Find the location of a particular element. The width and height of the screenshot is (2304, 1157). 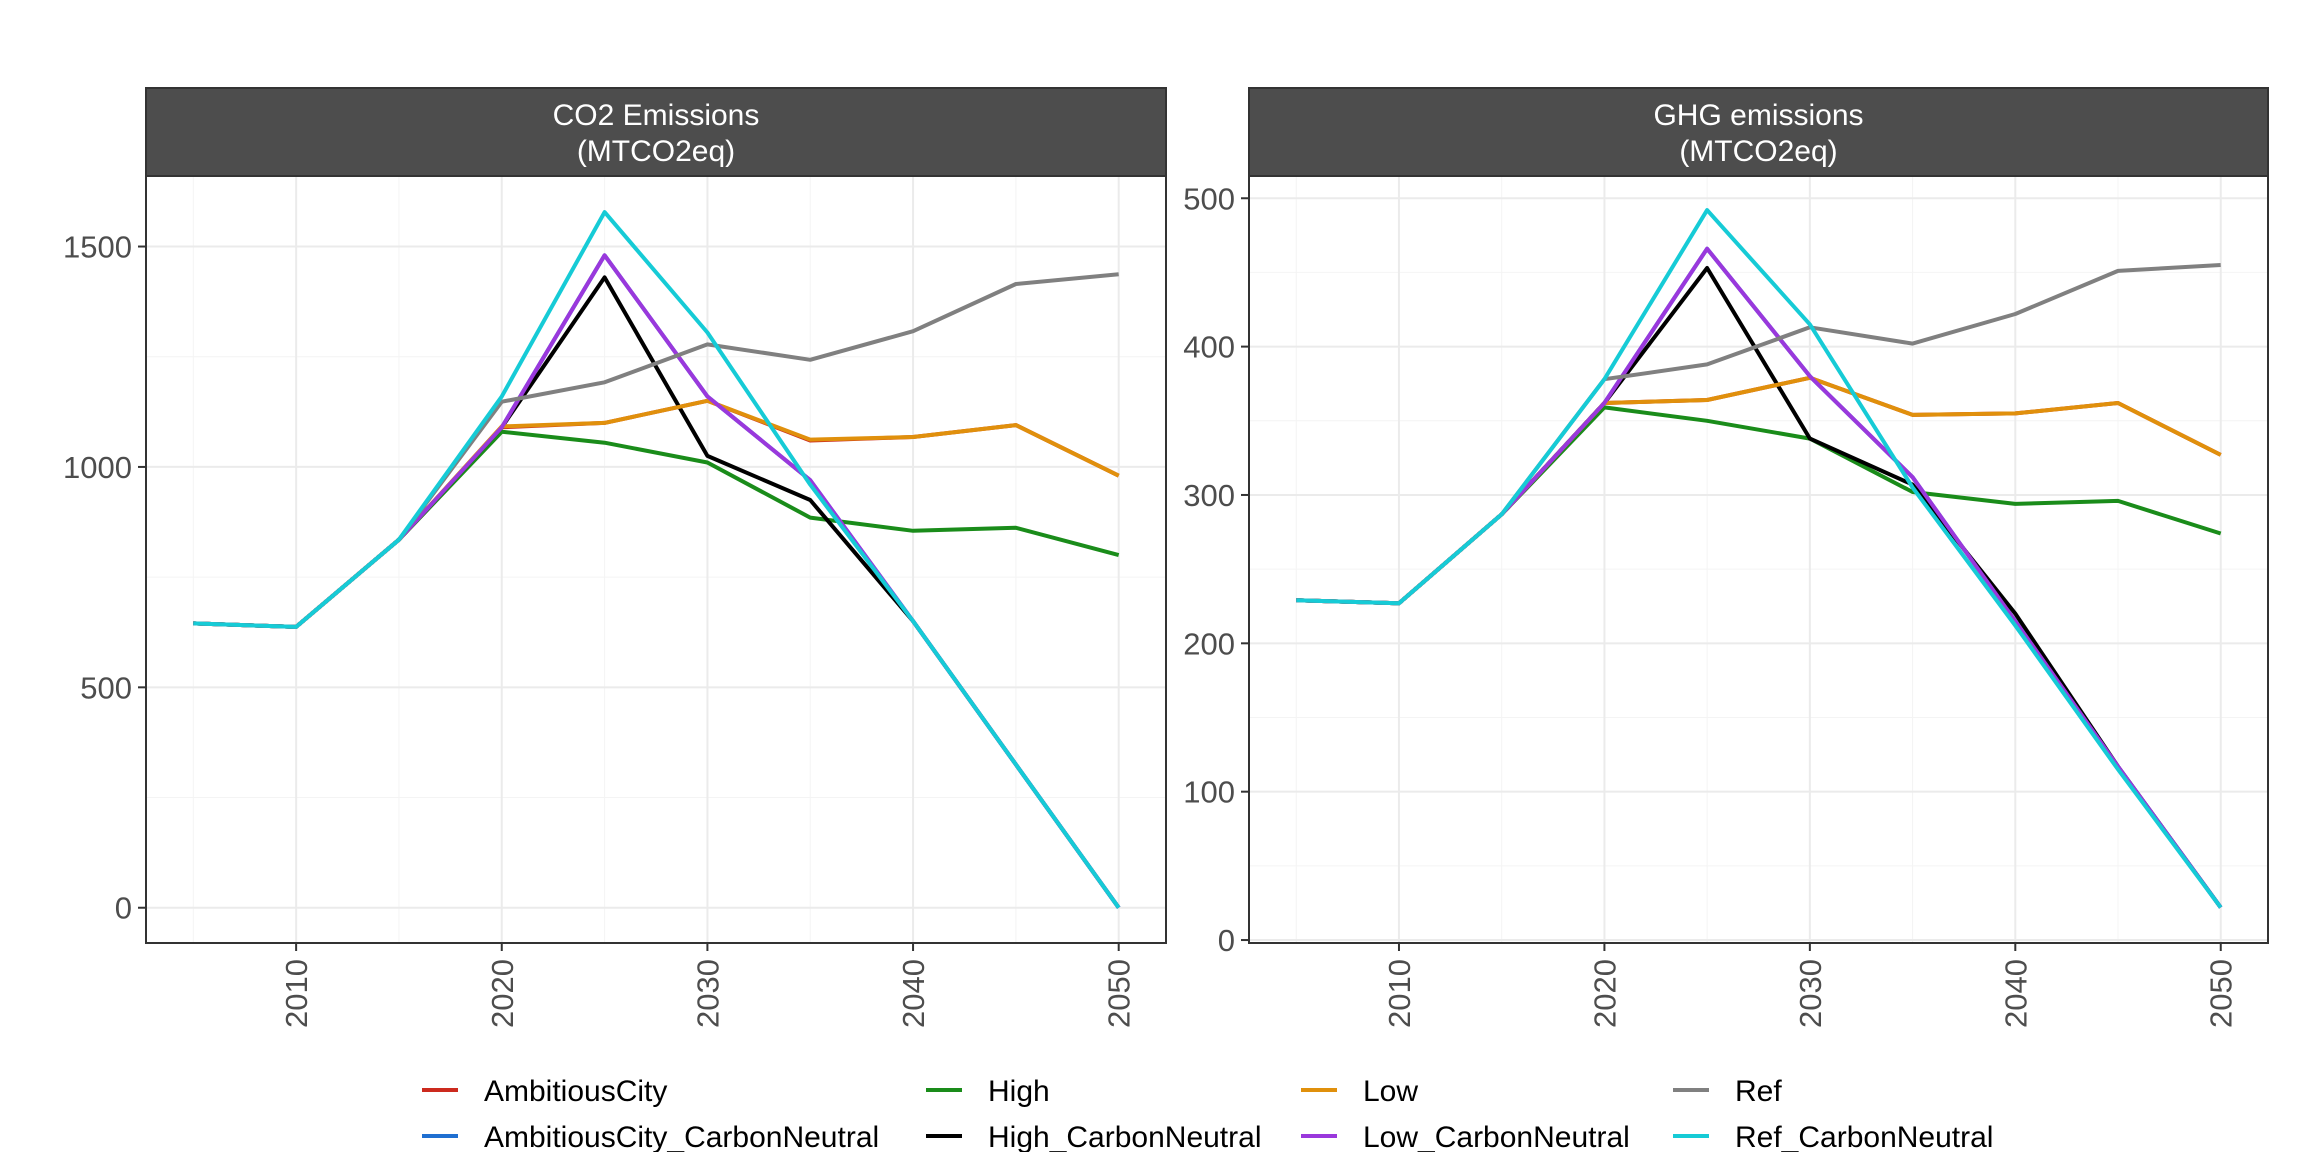

legend-item-High_CarbonNeutral: High_CarbonNeutral is located at coordinates (1094, 1137).